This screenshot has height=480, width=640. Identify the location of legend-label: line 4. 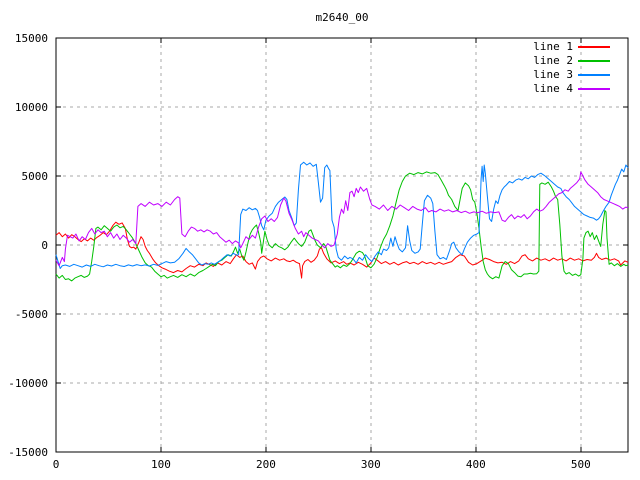
(553, 88).